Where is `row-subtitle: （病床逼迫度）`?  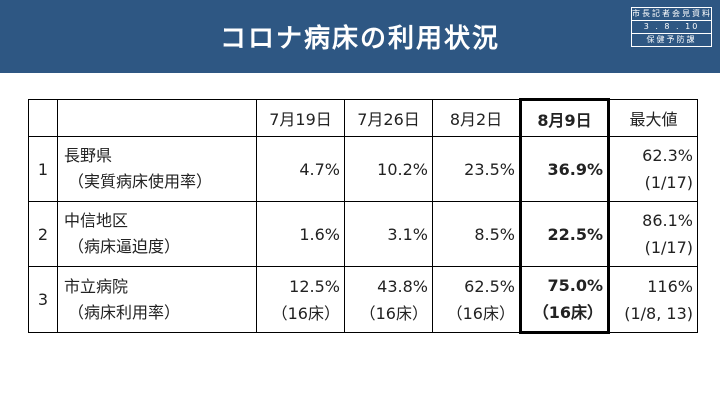
row-subtitle: （病床逼迫度） is located at coordinates (124, 246).